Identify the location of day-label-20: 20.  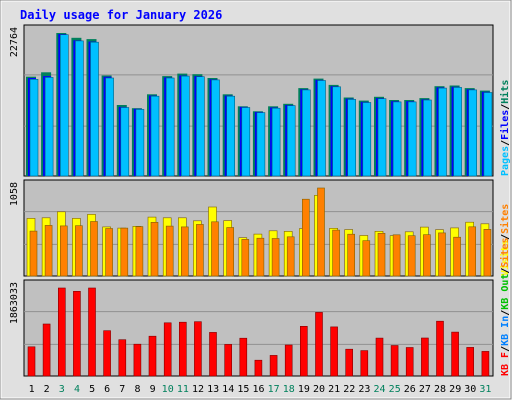
(319, 389).